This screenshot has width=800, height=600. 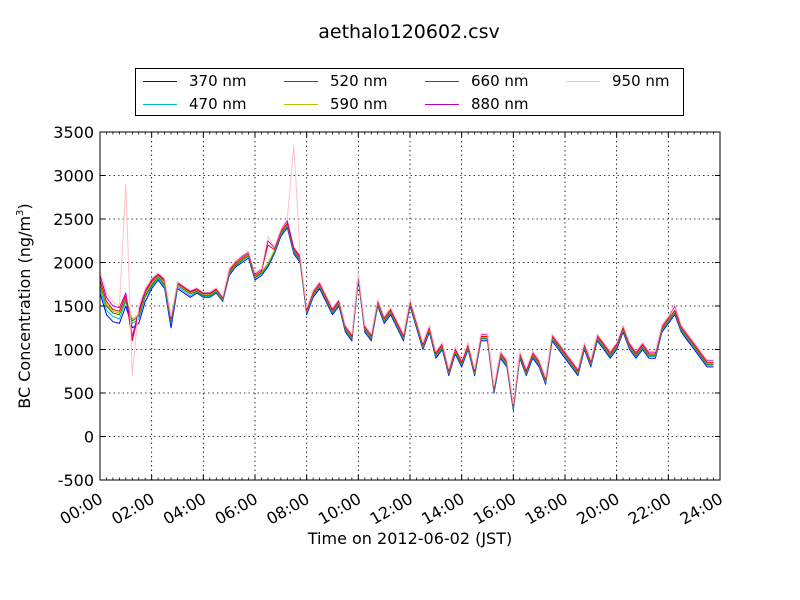 I want to click on y-axis-label: BC Concentration (ng/m3), so click(x=24, y=305).